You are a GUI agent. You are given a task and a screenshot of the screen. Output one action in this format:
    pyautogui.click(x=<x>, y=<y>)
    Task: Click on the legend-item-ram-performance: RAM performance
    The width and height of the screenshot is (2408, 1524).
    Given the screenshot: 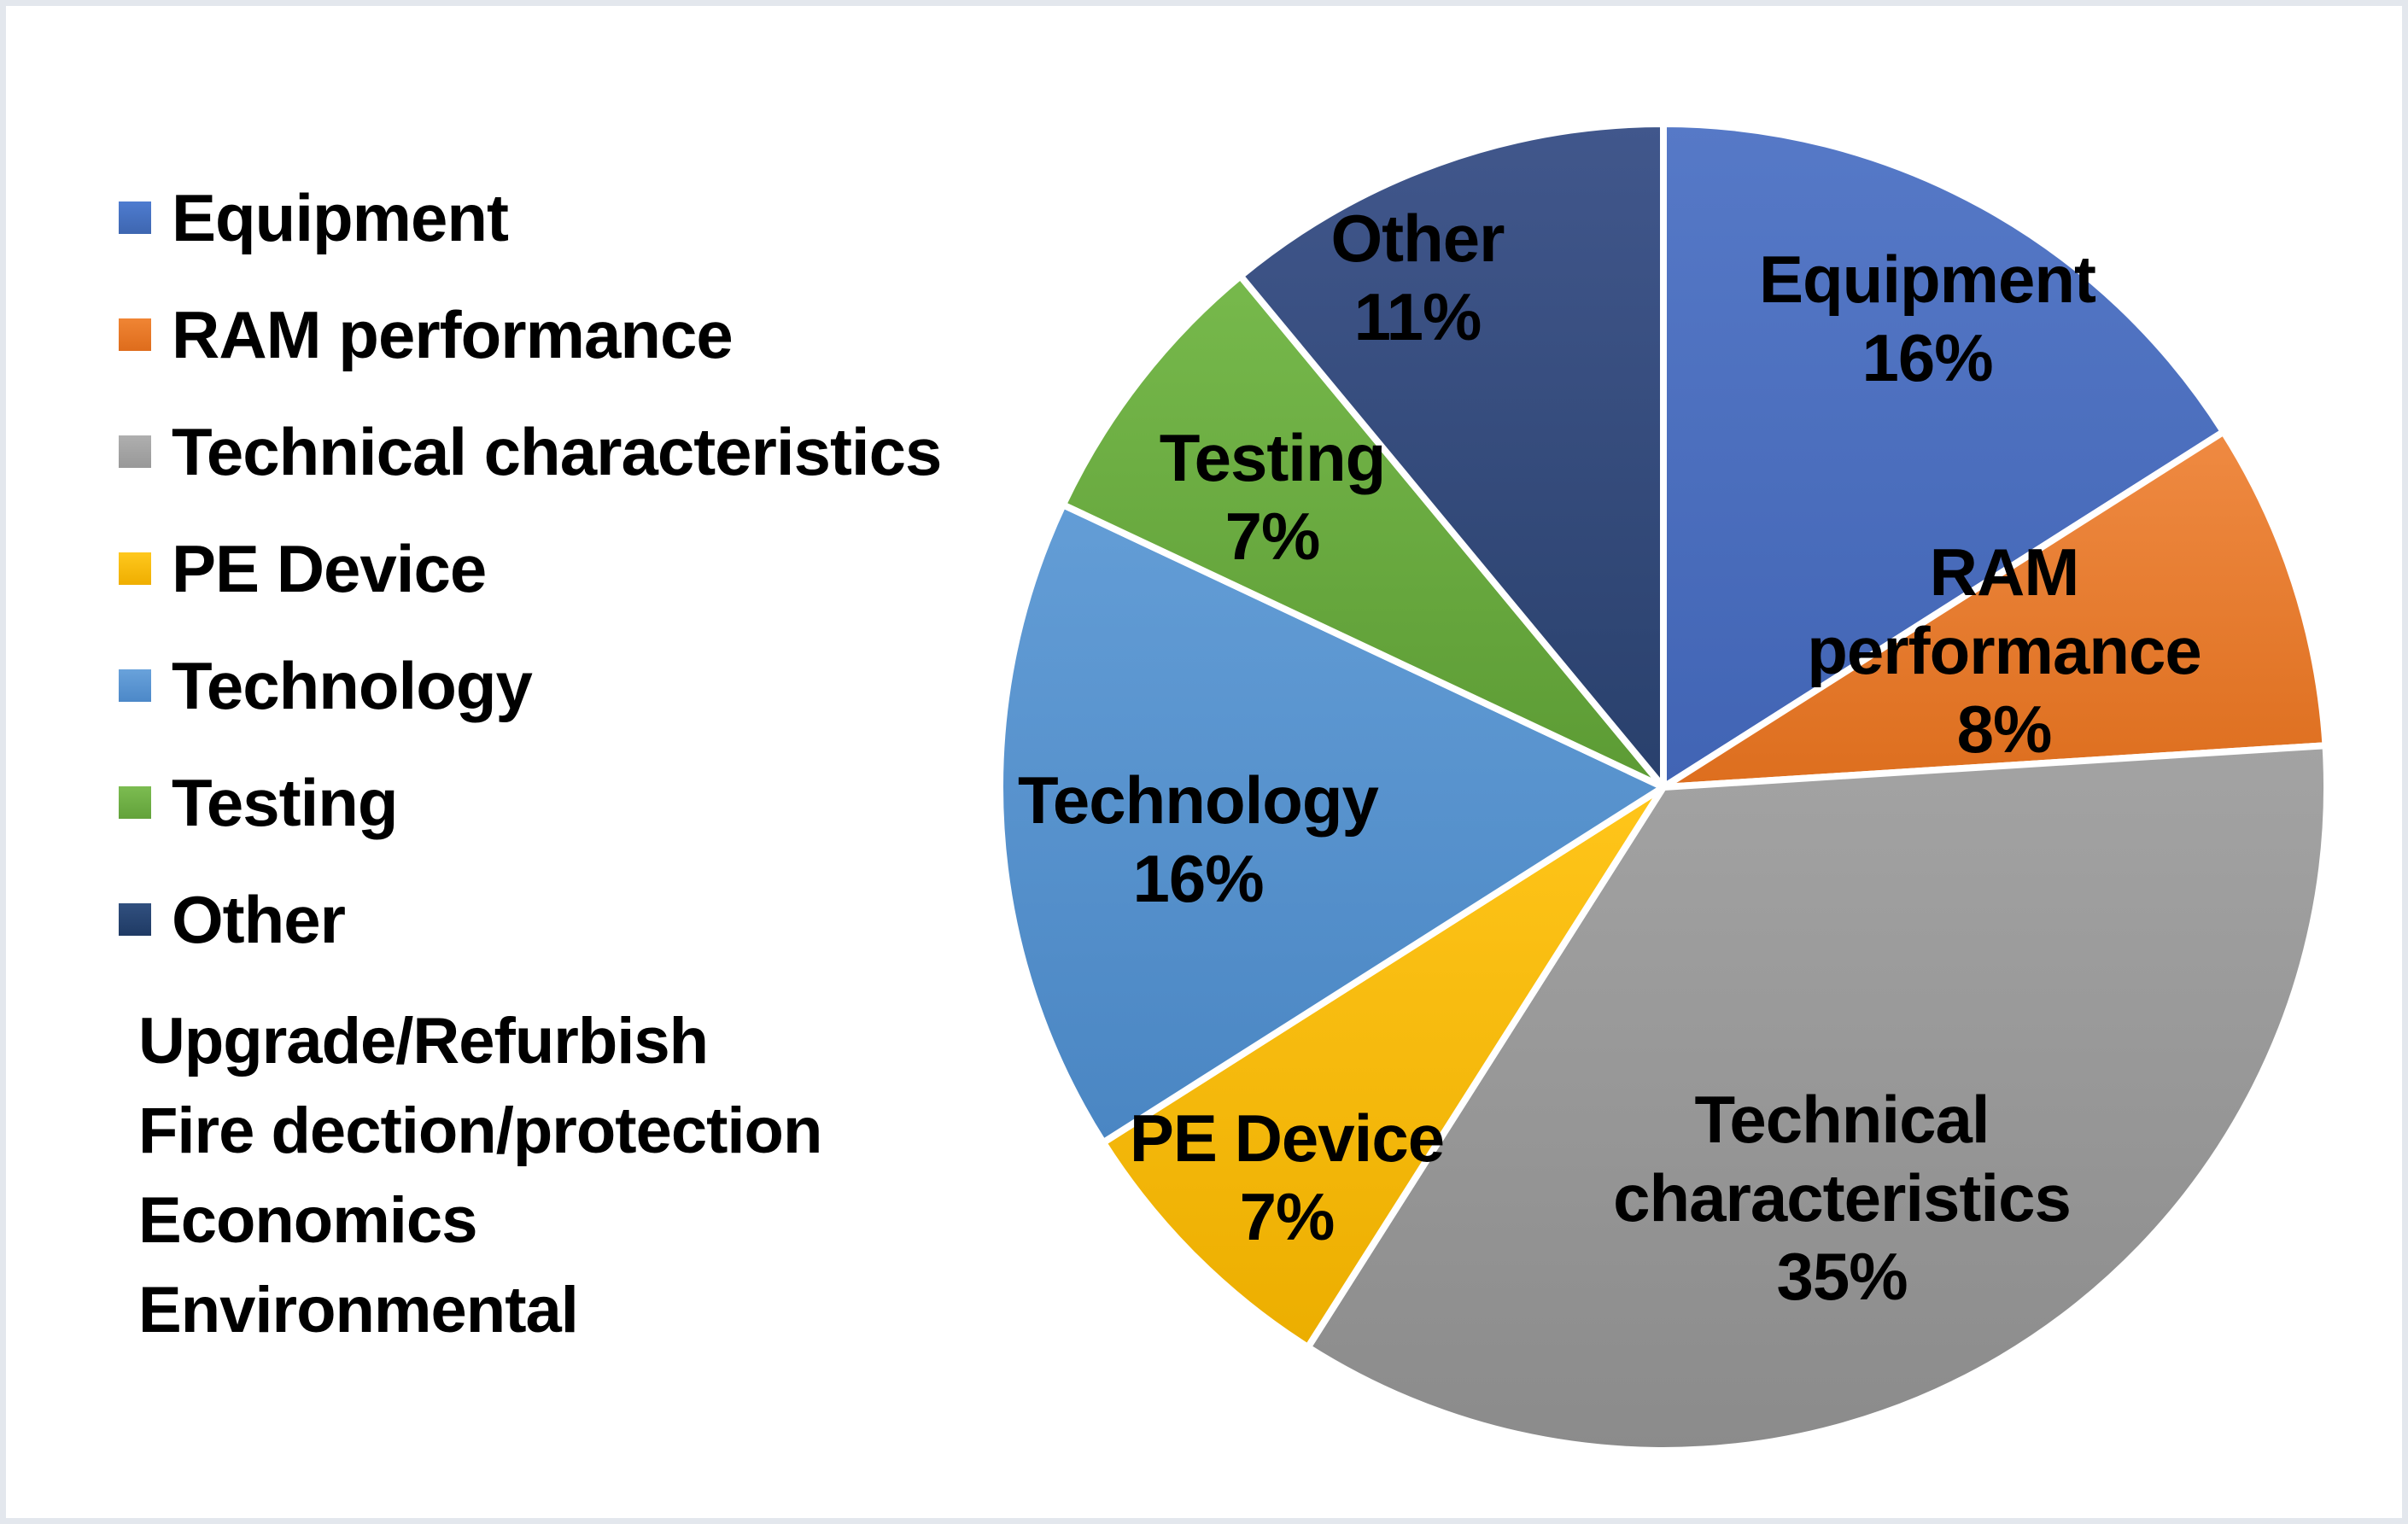 What is the action you would take?
    pyautogui.click(x=530, y=334)
    